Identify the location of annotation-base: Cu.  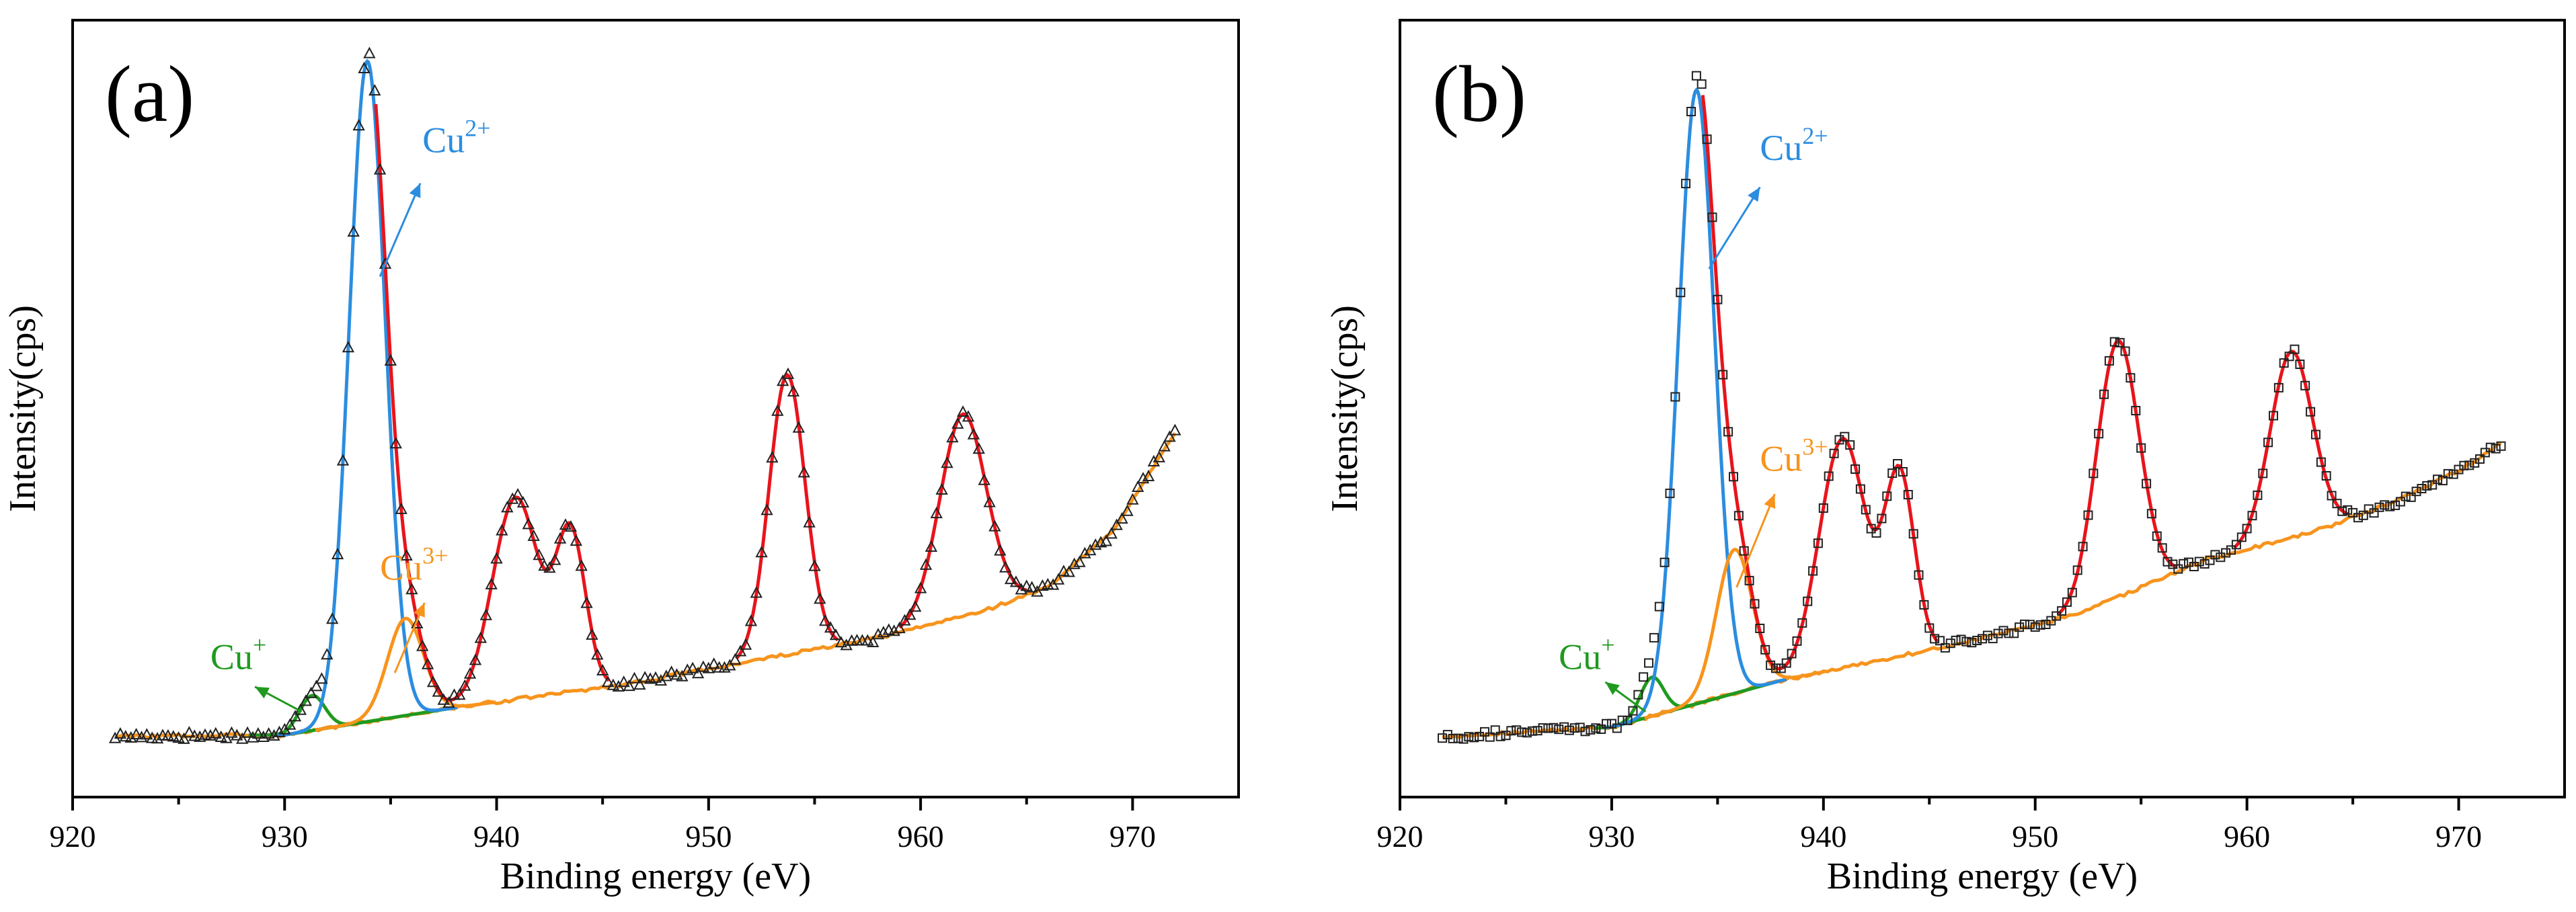
(1781, 459).